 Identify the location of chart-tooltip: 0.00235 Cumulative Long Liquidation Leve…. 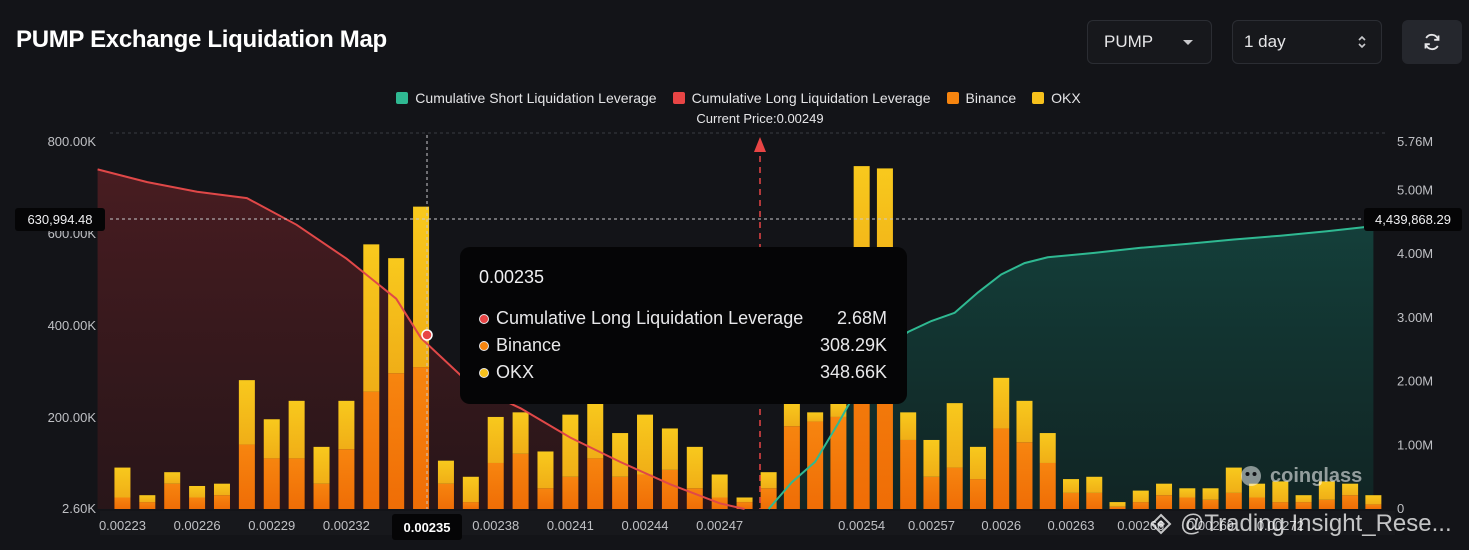
(683, 325).